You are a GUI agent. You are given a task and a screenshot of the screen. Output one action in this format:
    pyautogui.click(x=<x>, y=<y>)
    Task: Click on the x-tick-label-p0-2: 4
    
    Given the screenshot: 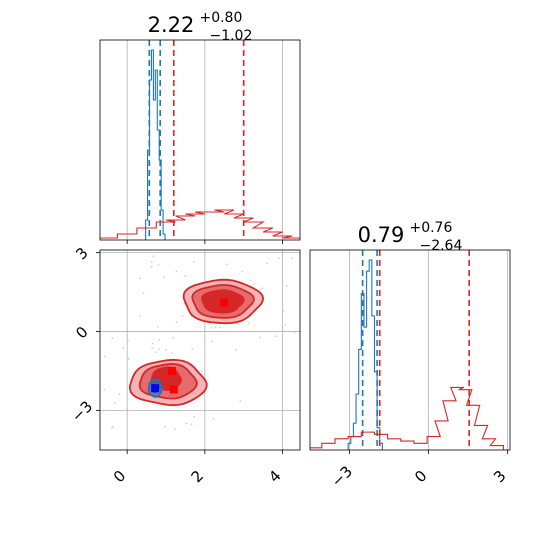 What is the action you would take?
    pyautogui.click(x=274, y=476)
    